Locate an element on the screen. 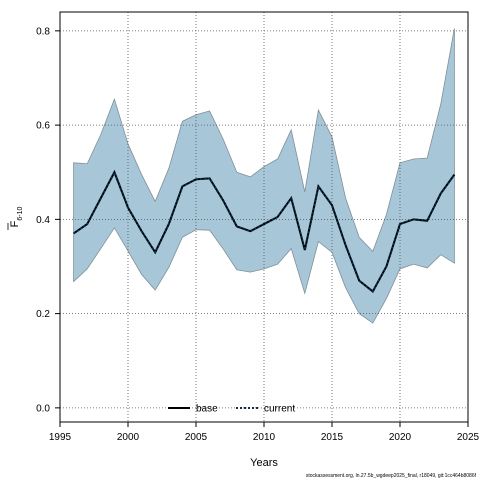 The width and height of the screenshot is (480, 480). y-tick-label: 0.0 is located at coordinates (43, 408).